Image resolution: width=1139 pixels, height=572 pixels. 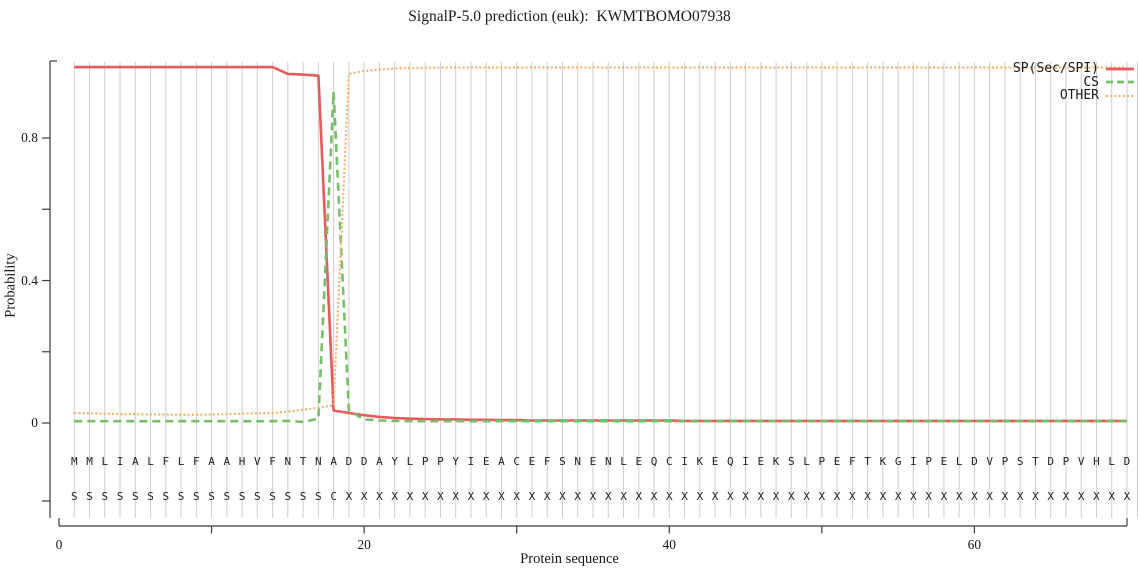 What do you see at coordinates (1120, 82) in the screenshot?
I see `legend-line-sample-dashed` at bounding box center [1120, 82].